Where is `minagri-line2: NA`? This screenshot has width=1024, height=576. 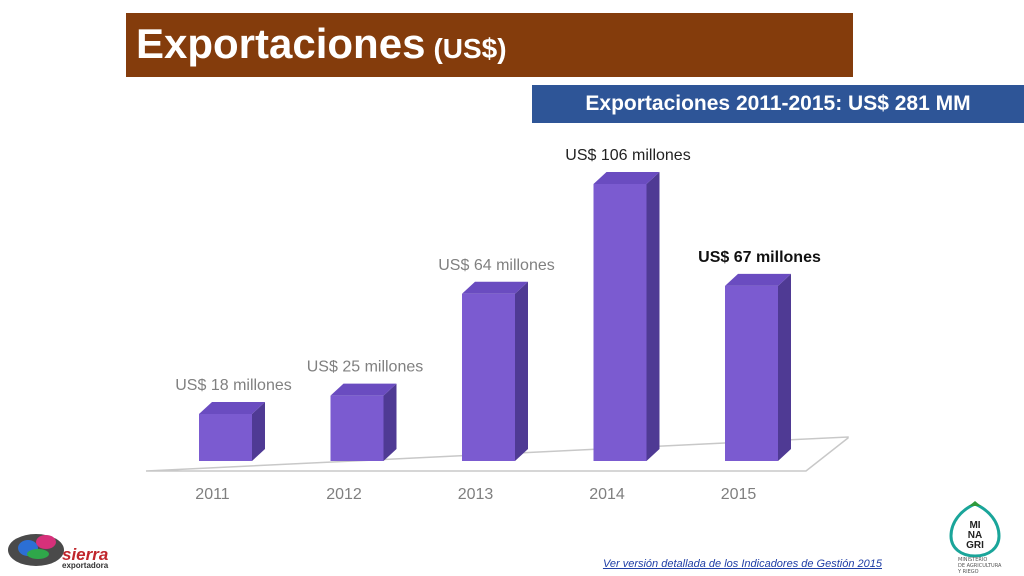
minagri-line2: NA is located at coordinates (975, 535).